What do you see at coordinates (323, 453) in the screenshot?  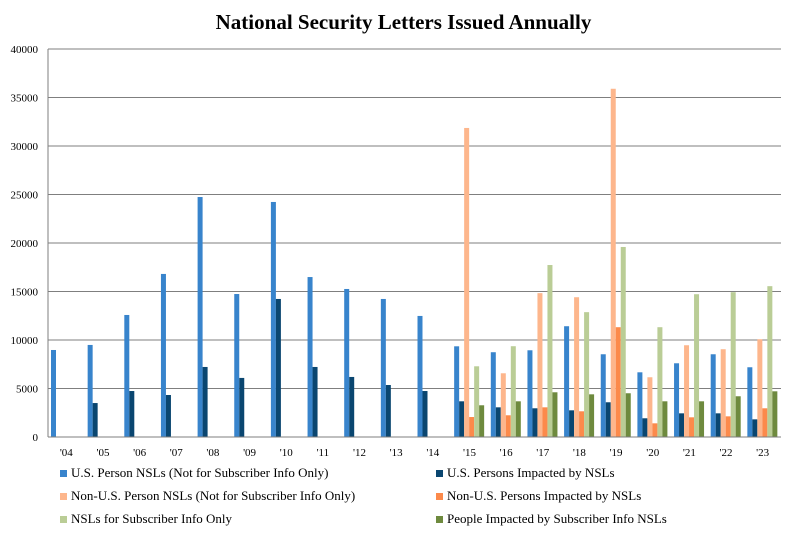 I see `x-tick-label: '11` at bounding box center [323, 453].